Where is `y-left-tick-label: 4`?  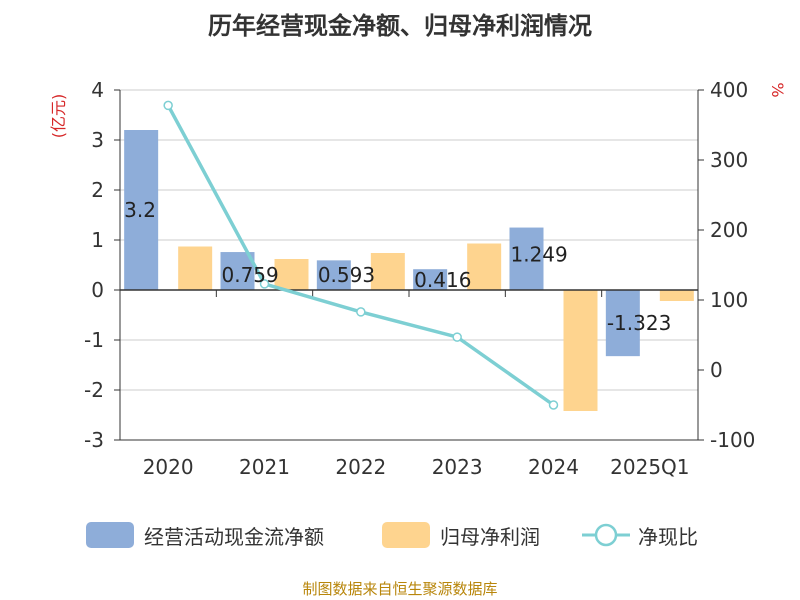
y-left-tick-label: 4 is located at coordinates (97, 90).